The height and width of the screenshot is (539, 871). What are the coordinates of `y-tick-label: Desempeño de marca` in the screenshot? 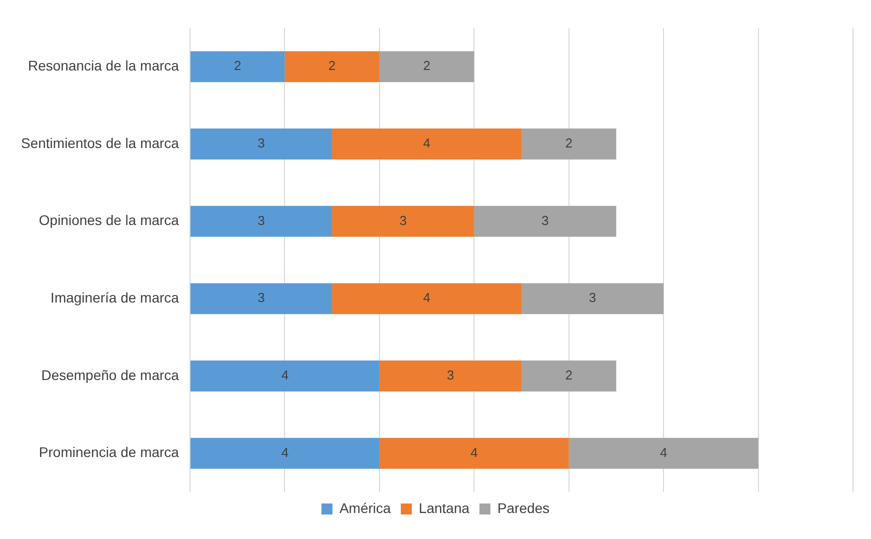 It's located at (110, 374).